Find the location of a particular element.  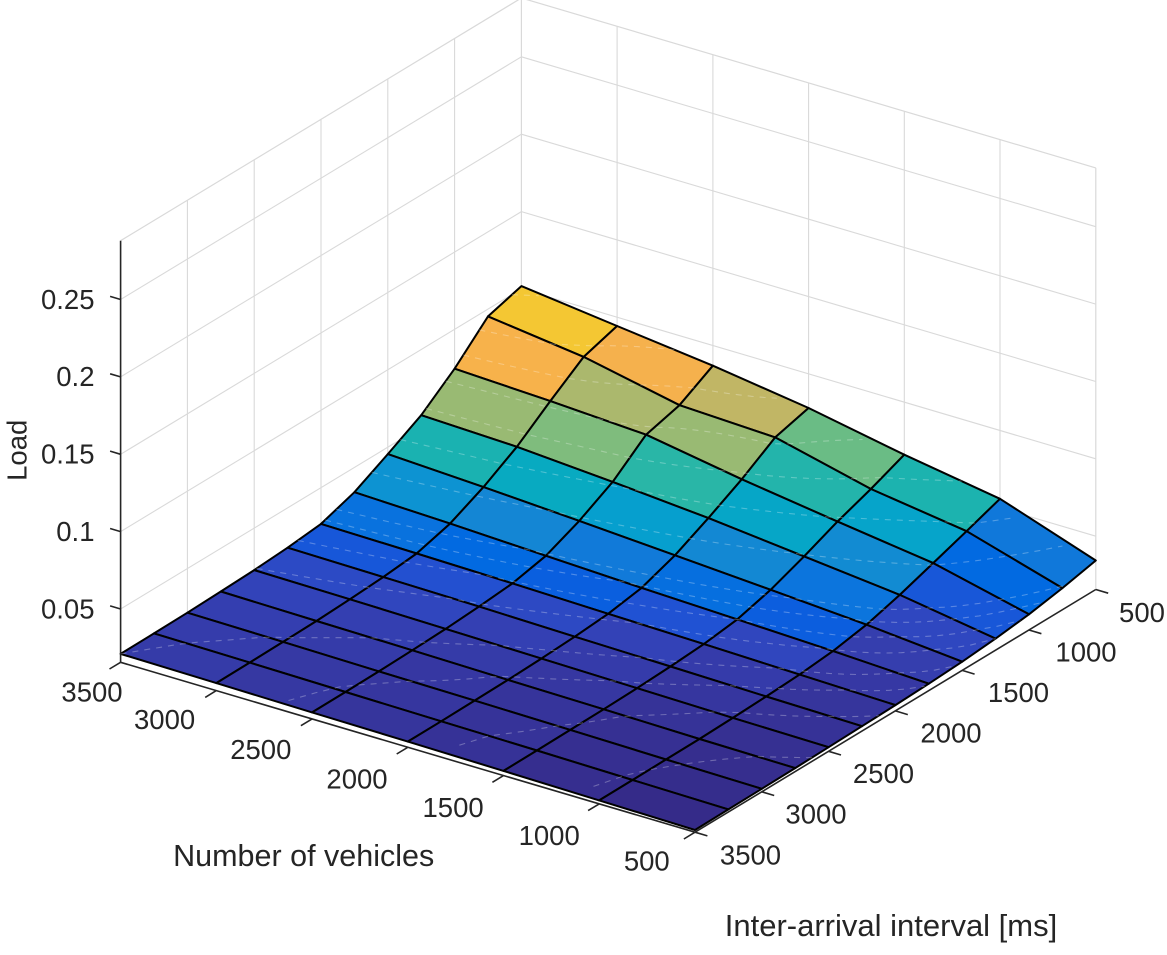

svg-text: Number of vehicles is located at coordinates (303, 856).